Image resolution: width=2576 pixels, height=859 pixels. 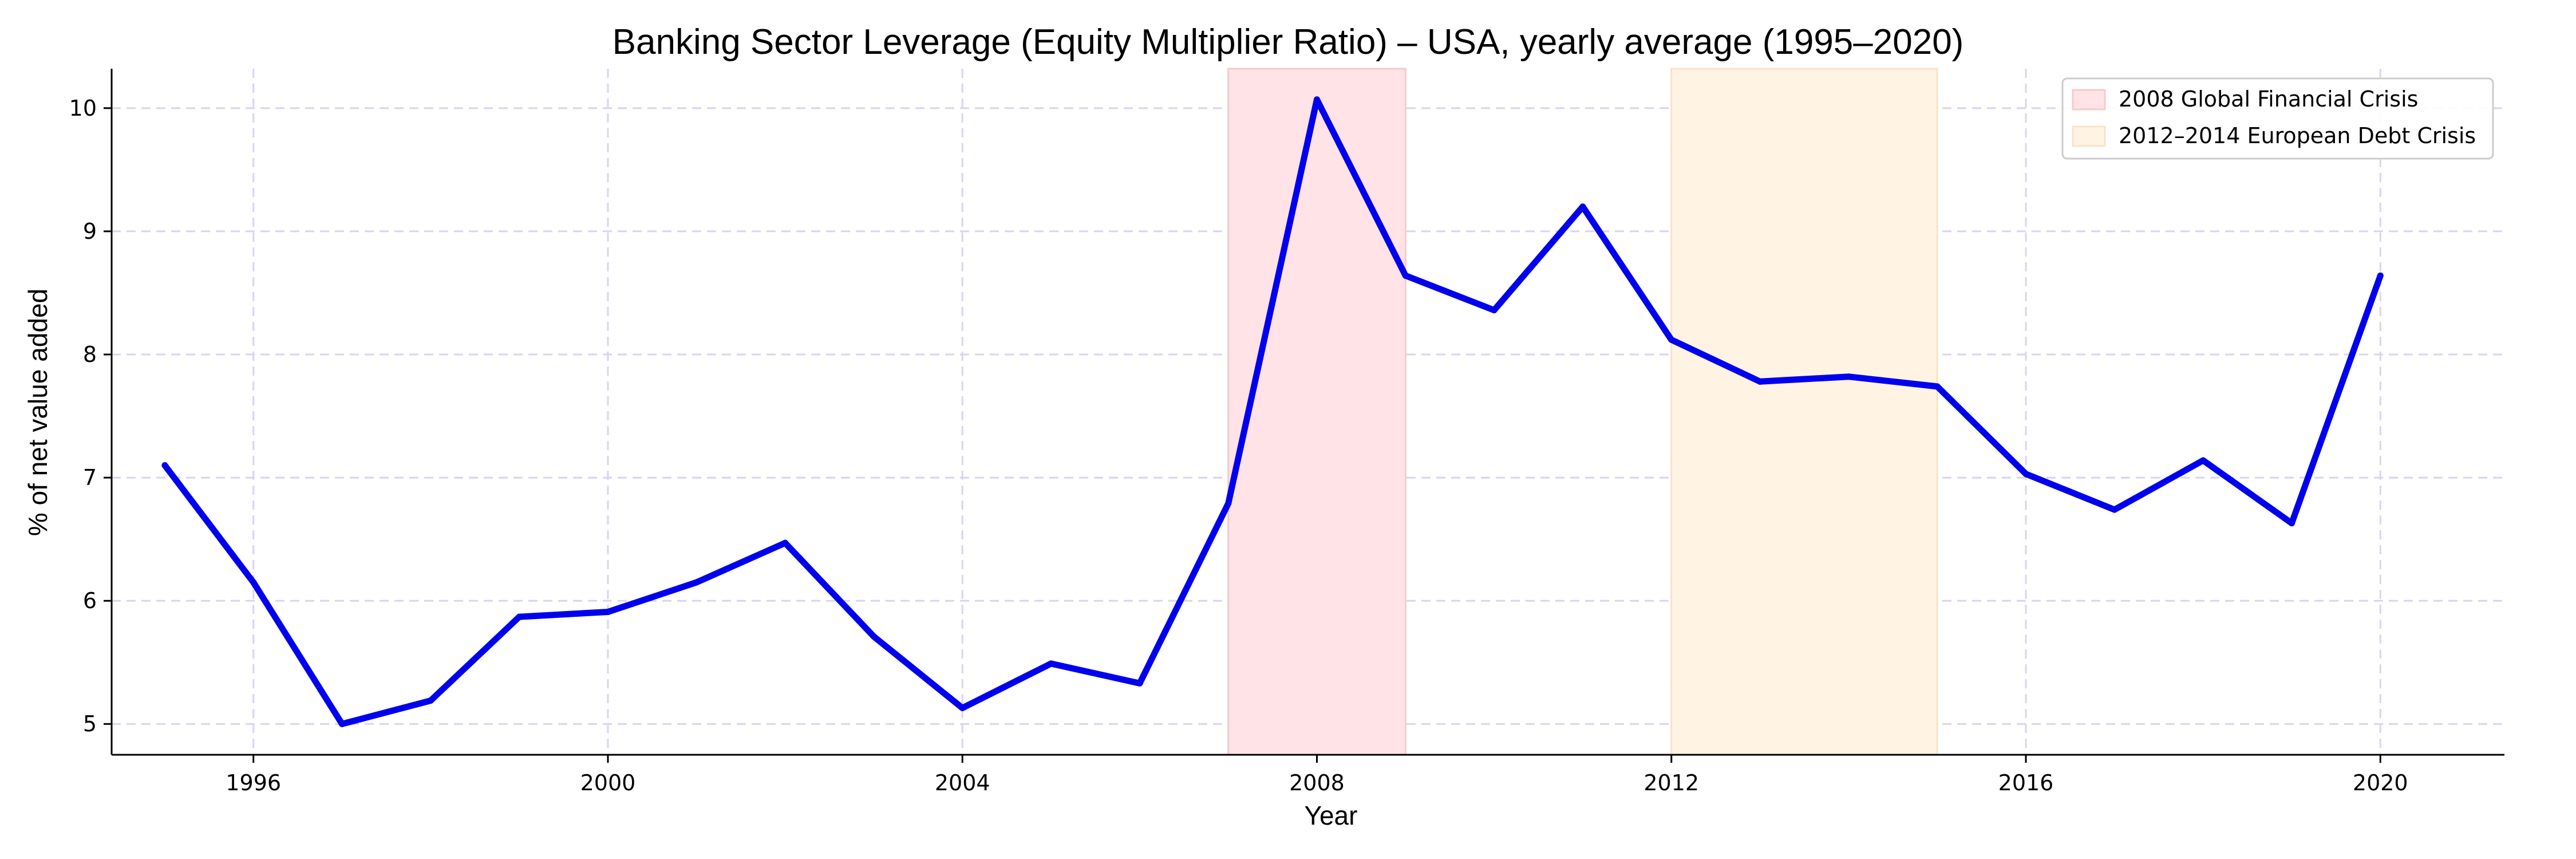 What do you see at coordinates (2026, 782) in the screenshot?
I see `x-tick-label: 2016` at bounding box center [2026, 782].